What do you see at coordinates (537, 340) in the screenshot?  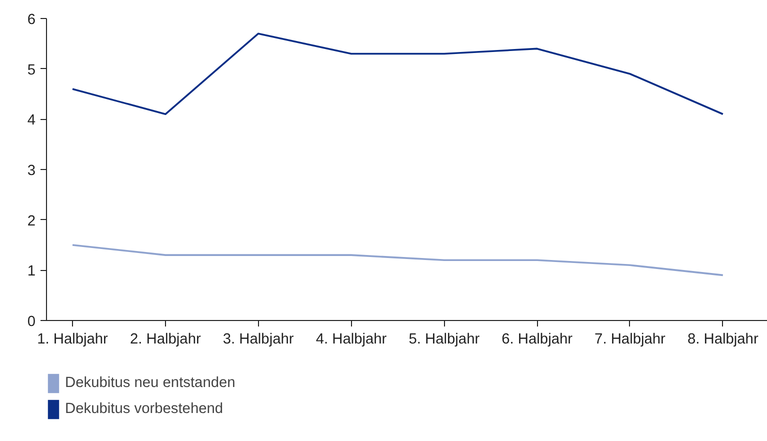 I see `x-tick-label: 6. Halbjahr` at bounding box center [537, 340].